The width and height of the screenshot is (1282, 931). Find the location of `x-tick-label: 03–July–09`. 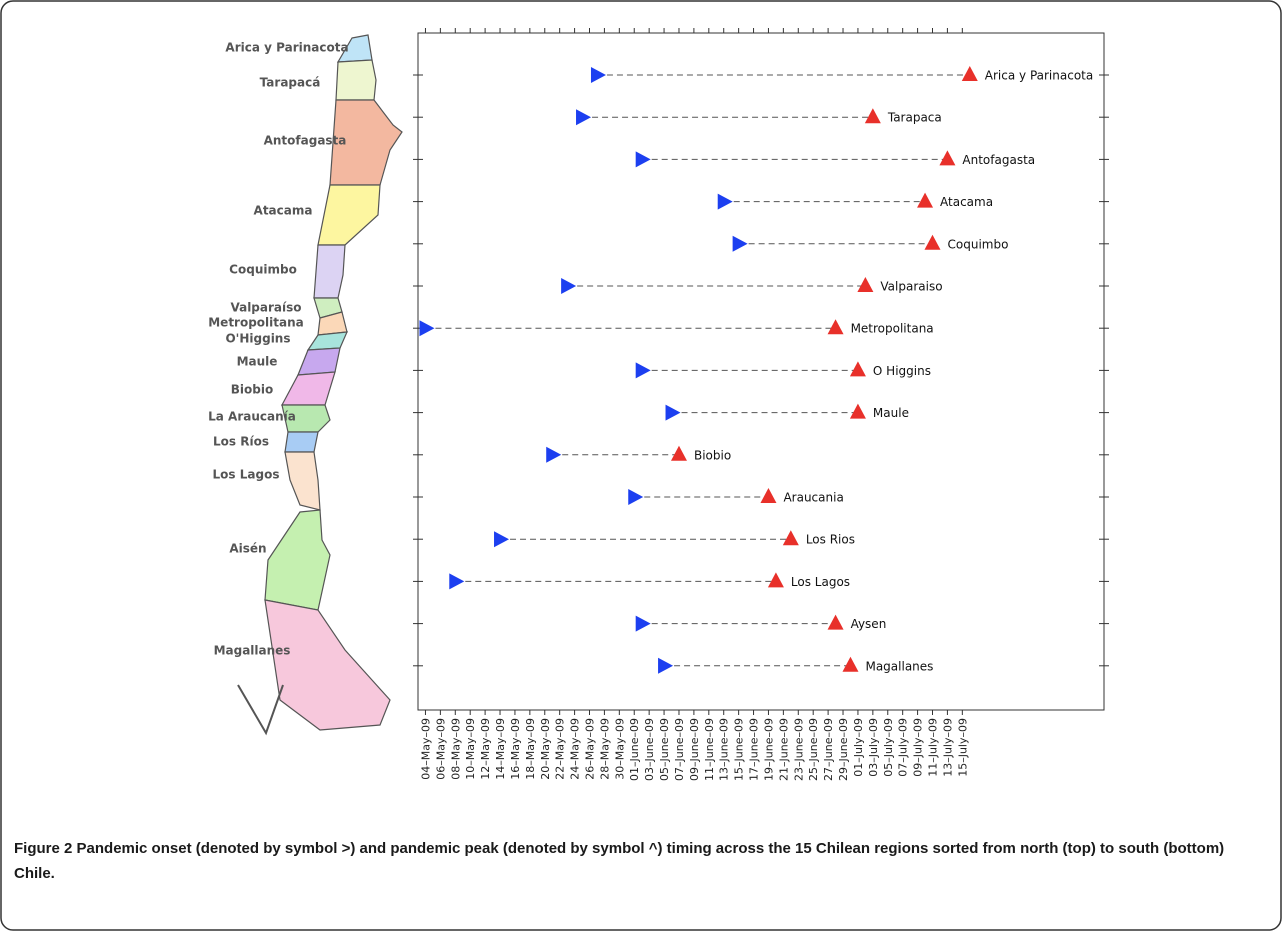

x-tick-label: 03–July–09 is located at coordinates (873, 747).